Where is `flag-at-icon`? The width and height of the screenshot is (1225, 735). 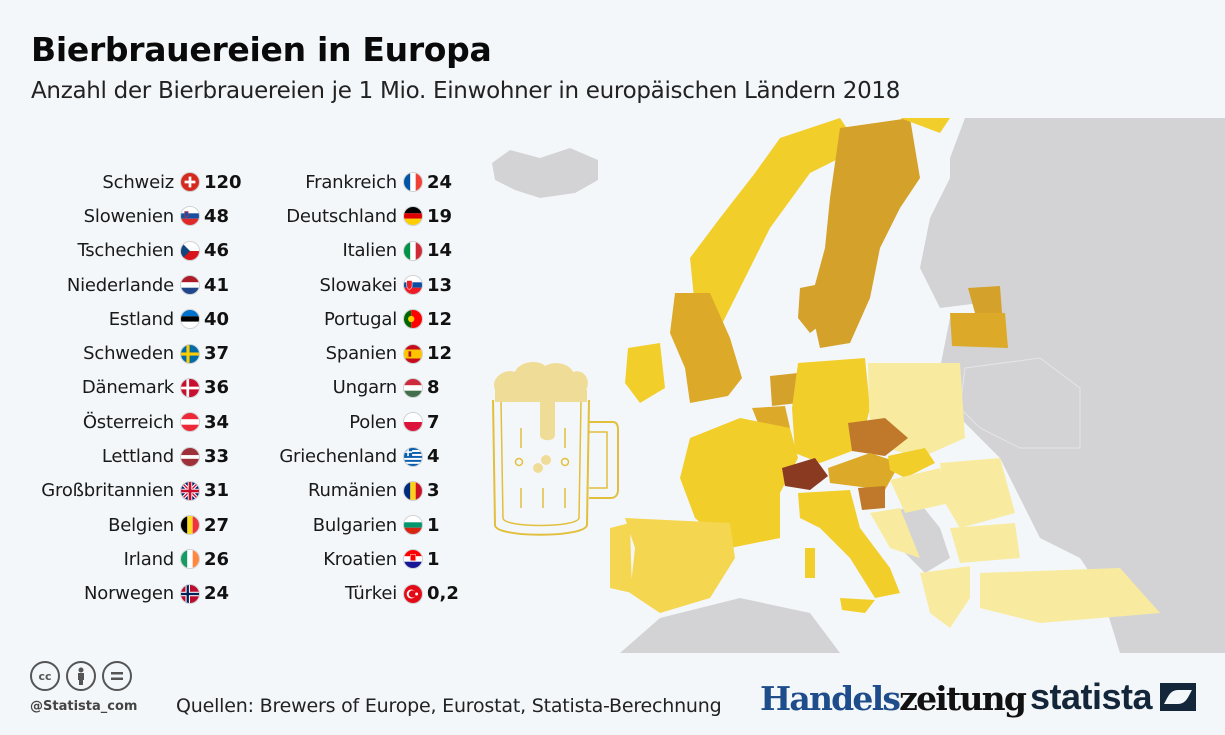 flag-at-icon is located at coordinates (190, 422).